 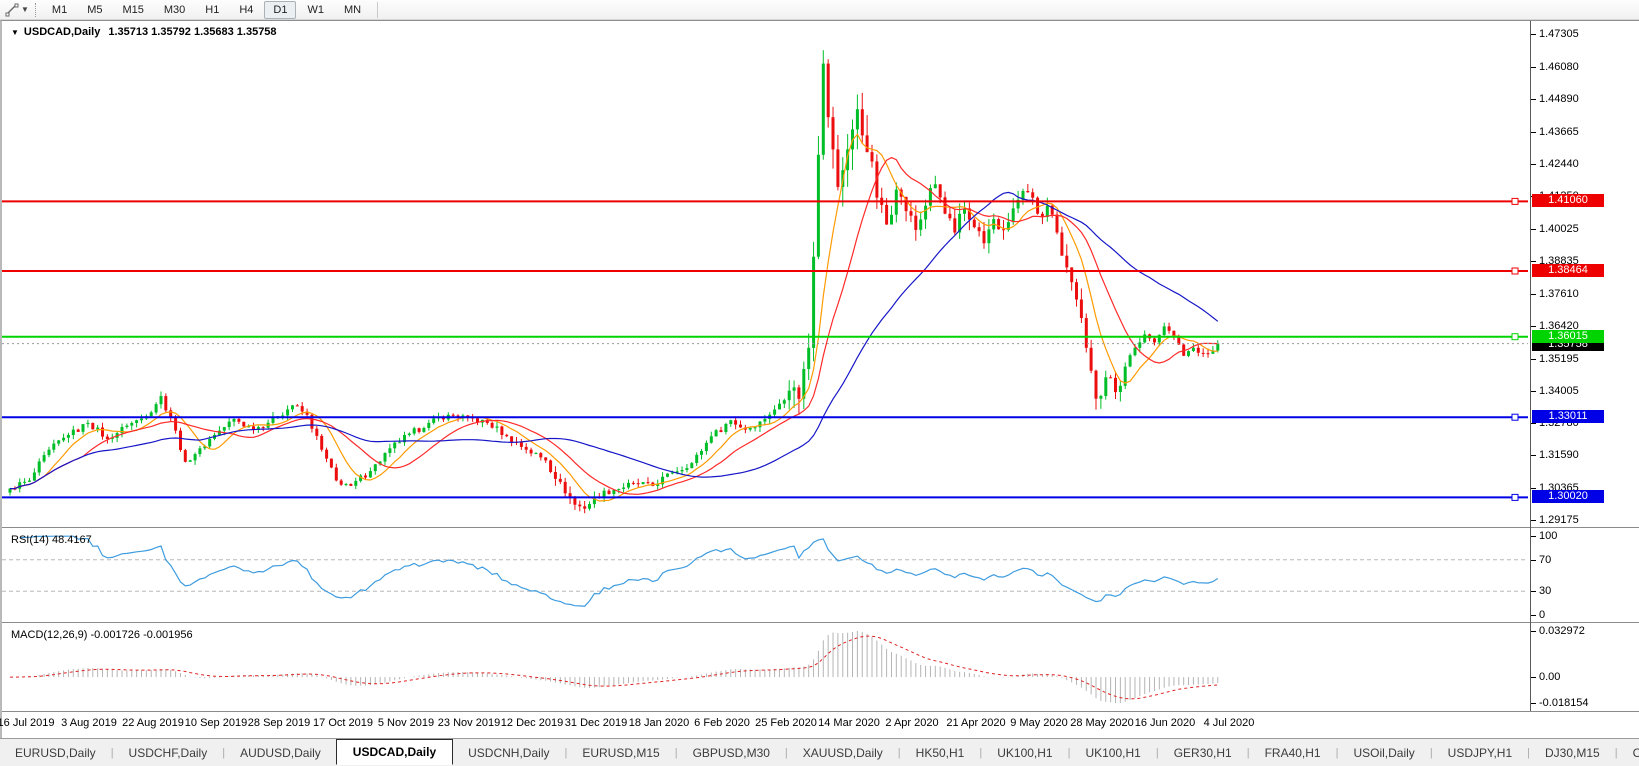 I want to click on date-label: 17 Oct 2019, so click(x=343, y=723).